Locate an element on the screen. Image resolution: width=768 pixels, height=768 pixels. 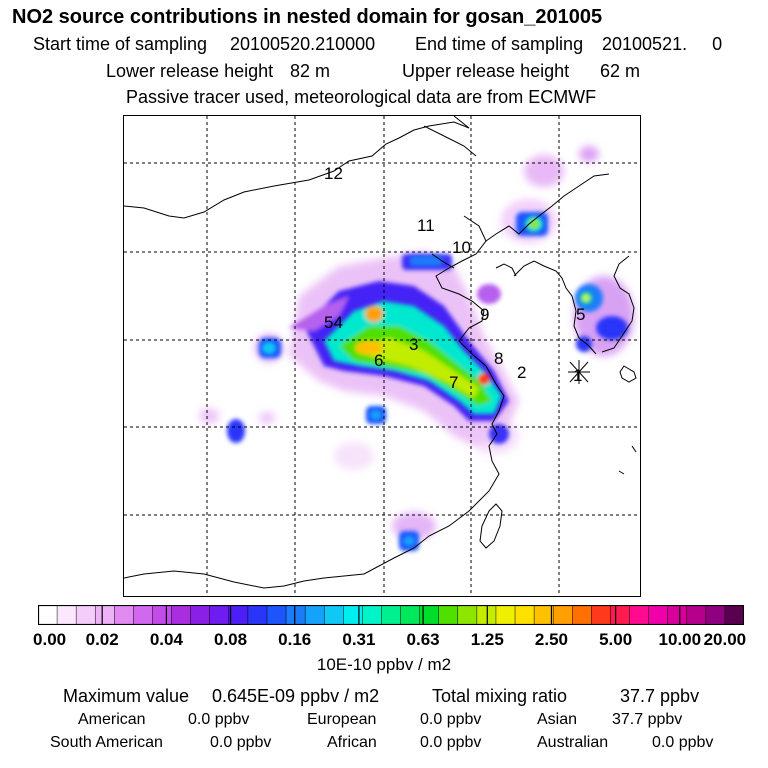
upper-release-label: Upper release height is located at coordinates (486, 71).